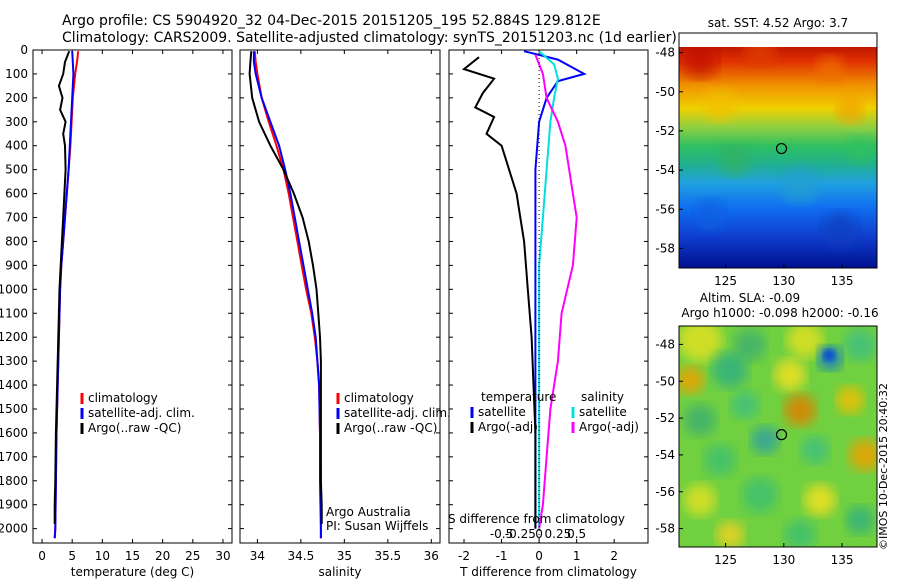  What do you see at coordinates (665, 418) in the screenshot?
I see `sla-map-ytick-label: -52` at bounding box center [665, 418].